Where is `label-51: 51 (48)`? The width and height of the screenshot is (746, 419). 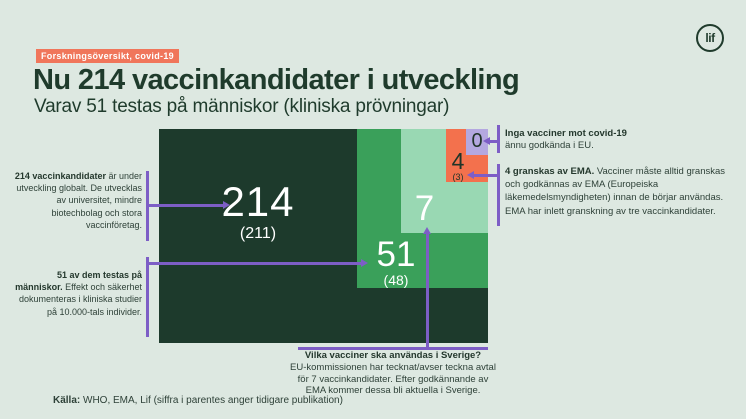 label-51: 51 (48) is located at coordinates (396, 263).